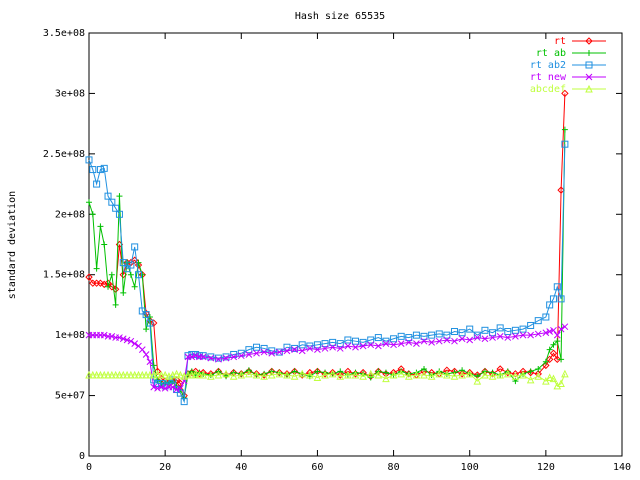 Image resolution: width=640 pixels, height=480 pixels. I want to click on y-tick-label: 2e+08, so click(70, 214).